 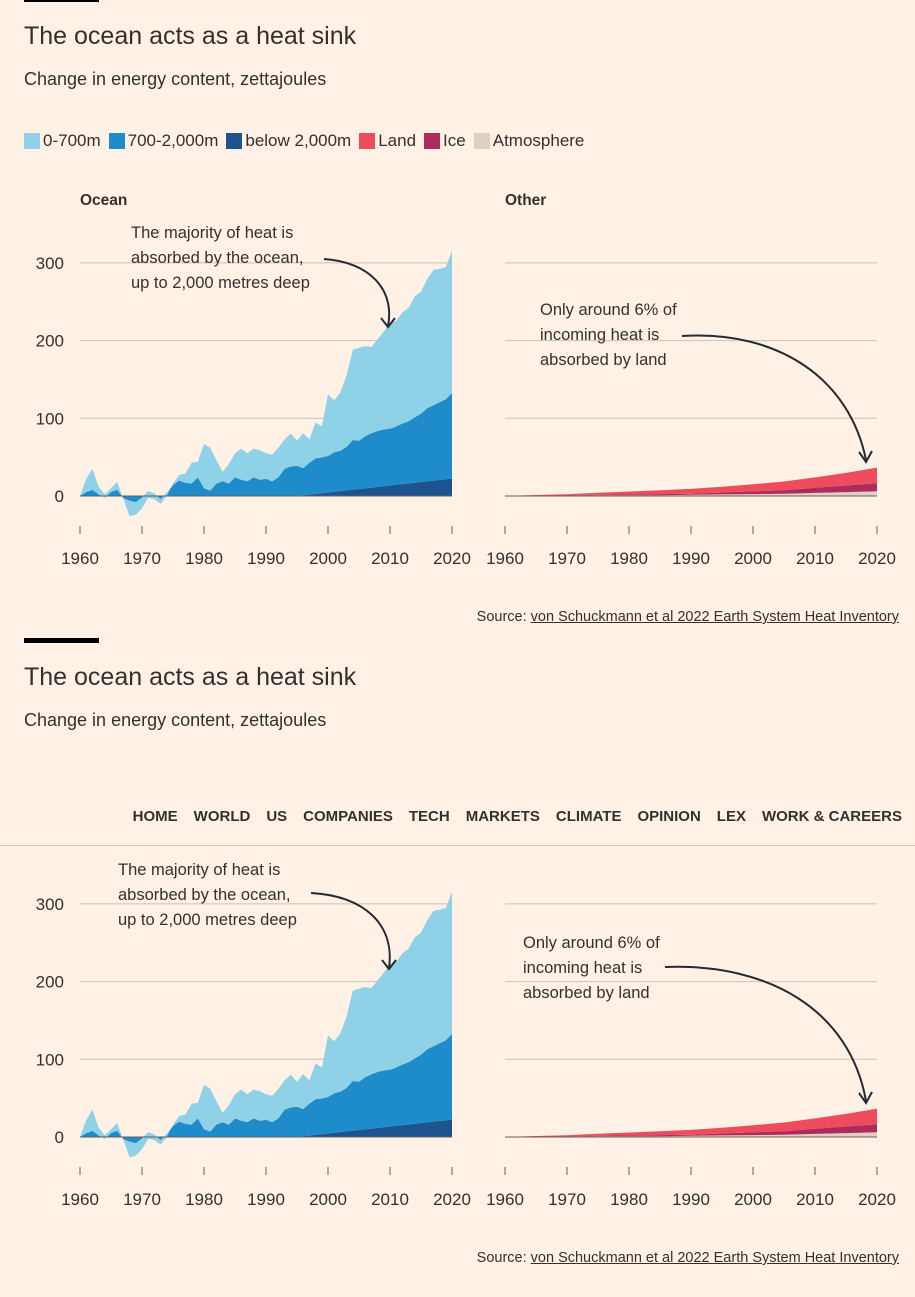 I want to click on nav-climate: CLIMATE, so click(x=588, y=816).